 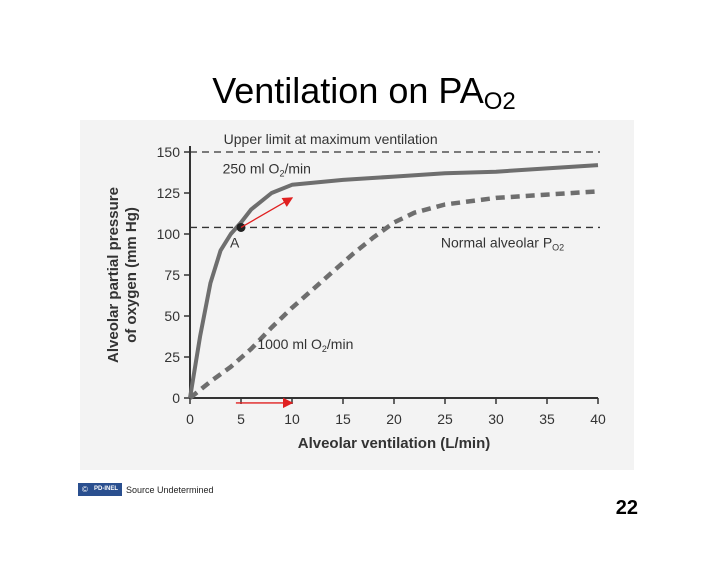 I want to click on x-tick-label: 10, so click(x=292, y=419).